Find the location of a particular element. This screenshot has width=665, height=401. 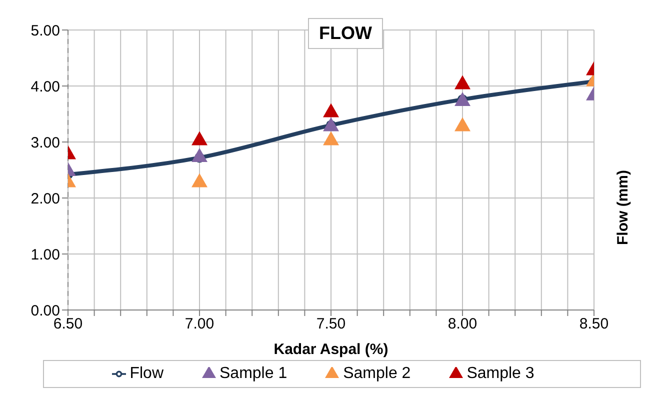

chart-title: FLOW is located at coordinates (345, 33).